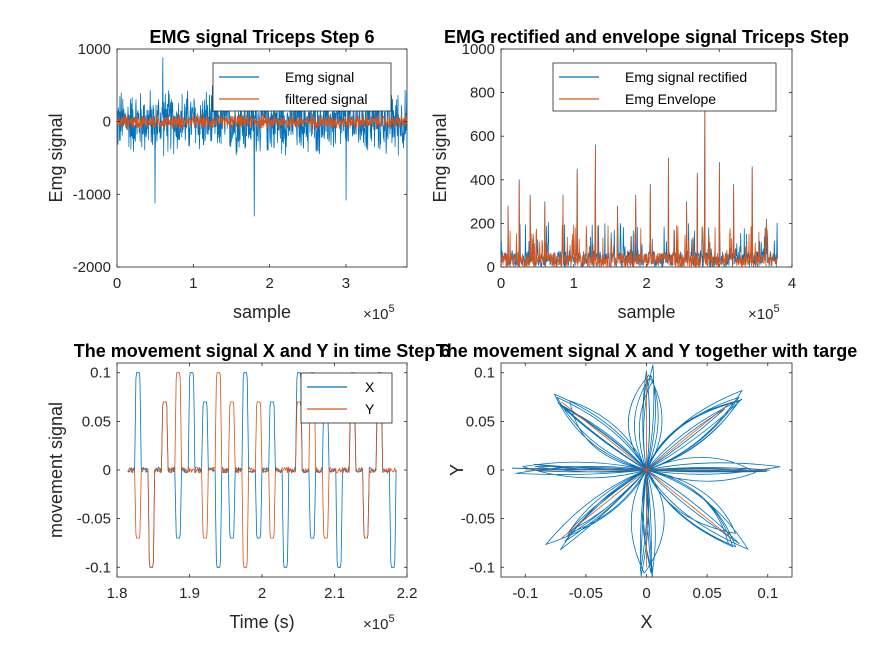 This screenshot has height=656, width=875. What do you see at coordinates (482, 223) in the screenshot?
I see `y-tick-label: 200` at bounding box center [482, 223].